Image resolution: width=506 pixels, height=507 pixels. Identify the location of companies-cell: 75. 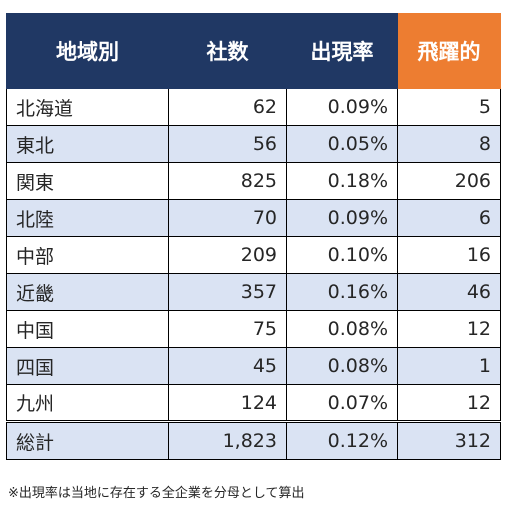
(227, 329).